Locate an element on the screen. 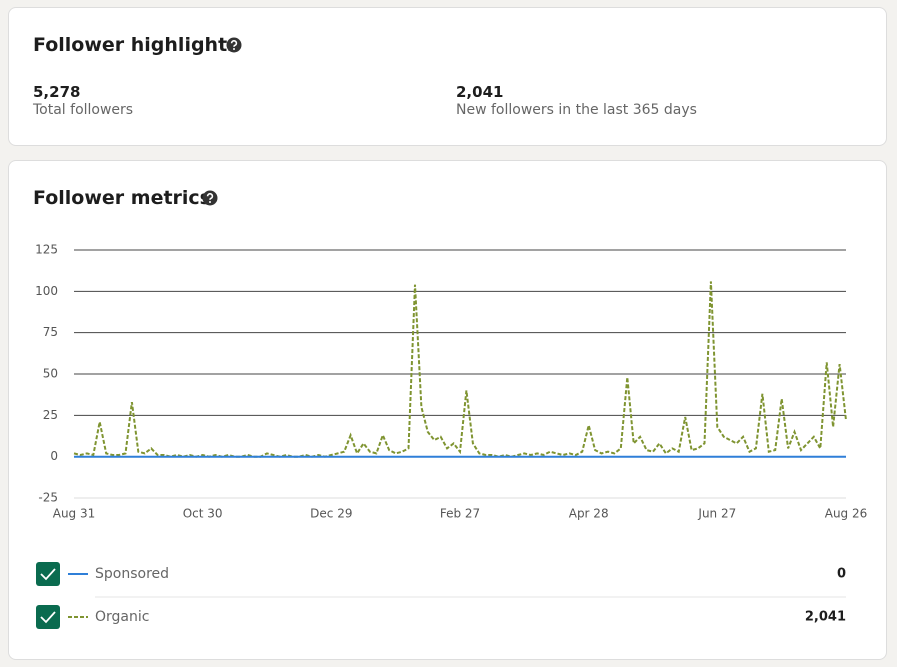 This screenshot has width=897, height=667. stat: 2,041 New followers in the last 365 days is located at coordinates (576, 100).